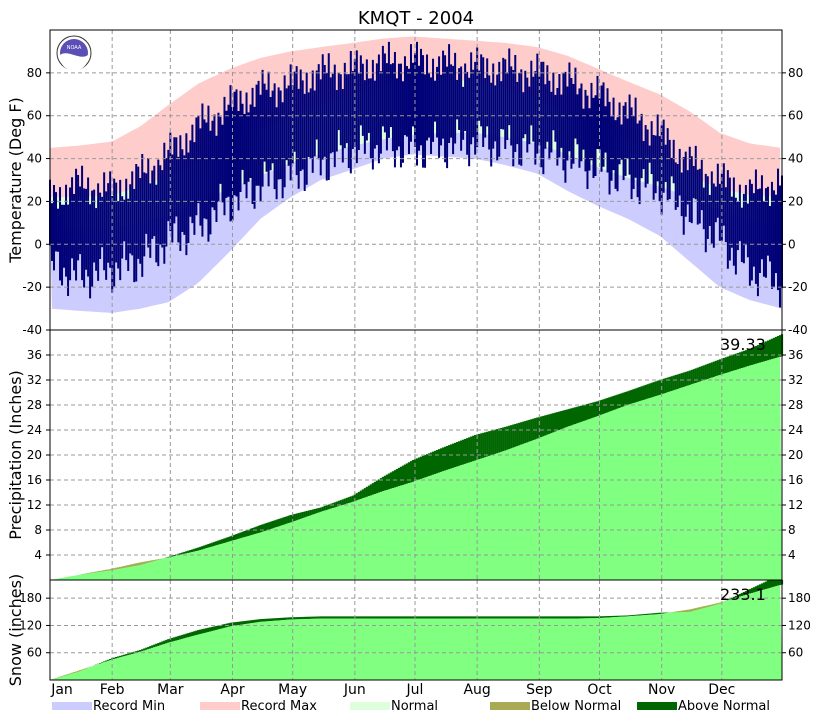  I want to click on y-tick-label-left: 36, so click(34, 355).